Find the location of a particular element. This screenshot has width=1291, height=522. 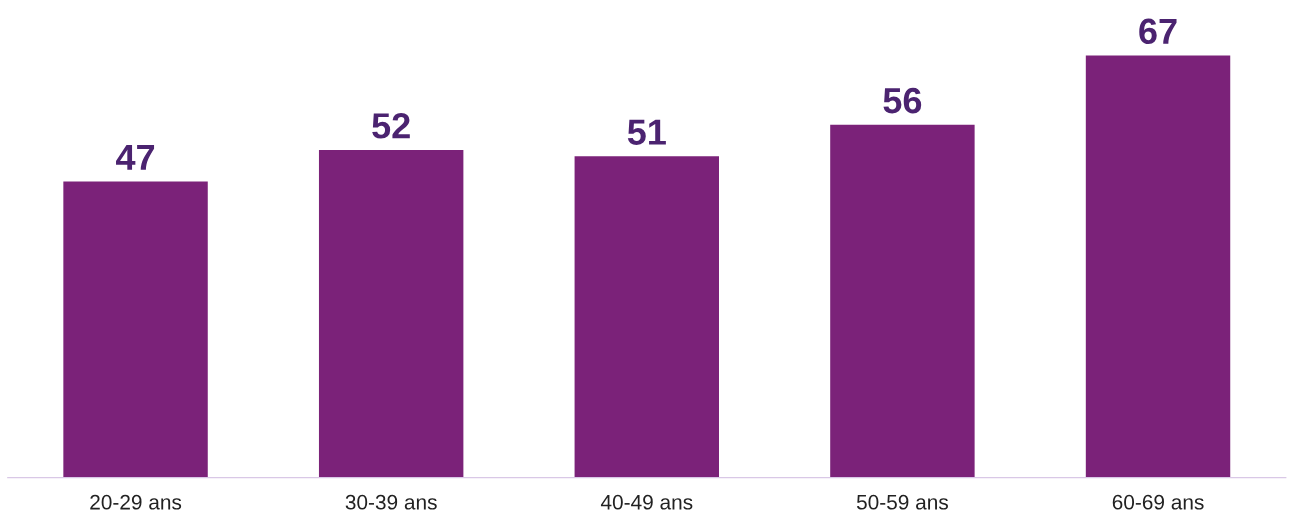

x-tick-label: 20-29 ans is located at coordinates (136, 502).